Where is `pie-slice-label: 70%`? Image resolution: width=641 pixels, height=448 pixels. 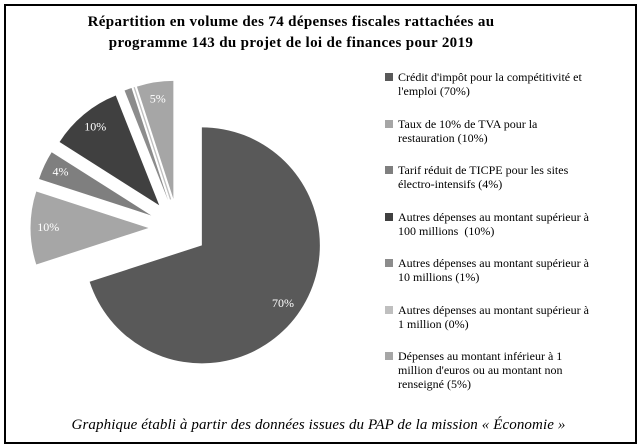
pie-slice-label: 70% is located at coordinates (283, 303).